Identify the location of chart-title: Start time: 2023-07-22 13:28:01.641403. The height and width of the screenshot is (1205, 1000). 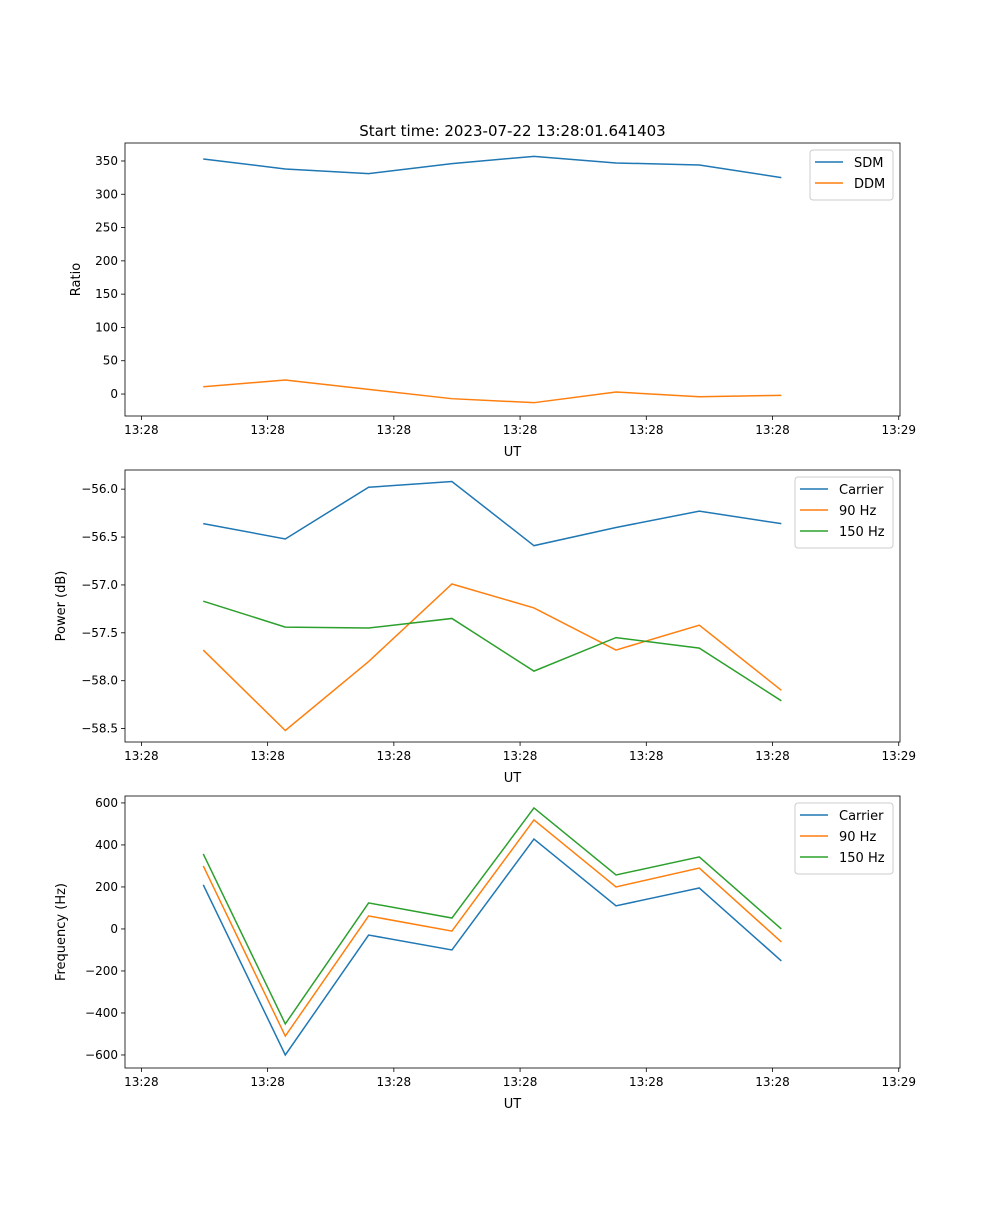
(512, 131).